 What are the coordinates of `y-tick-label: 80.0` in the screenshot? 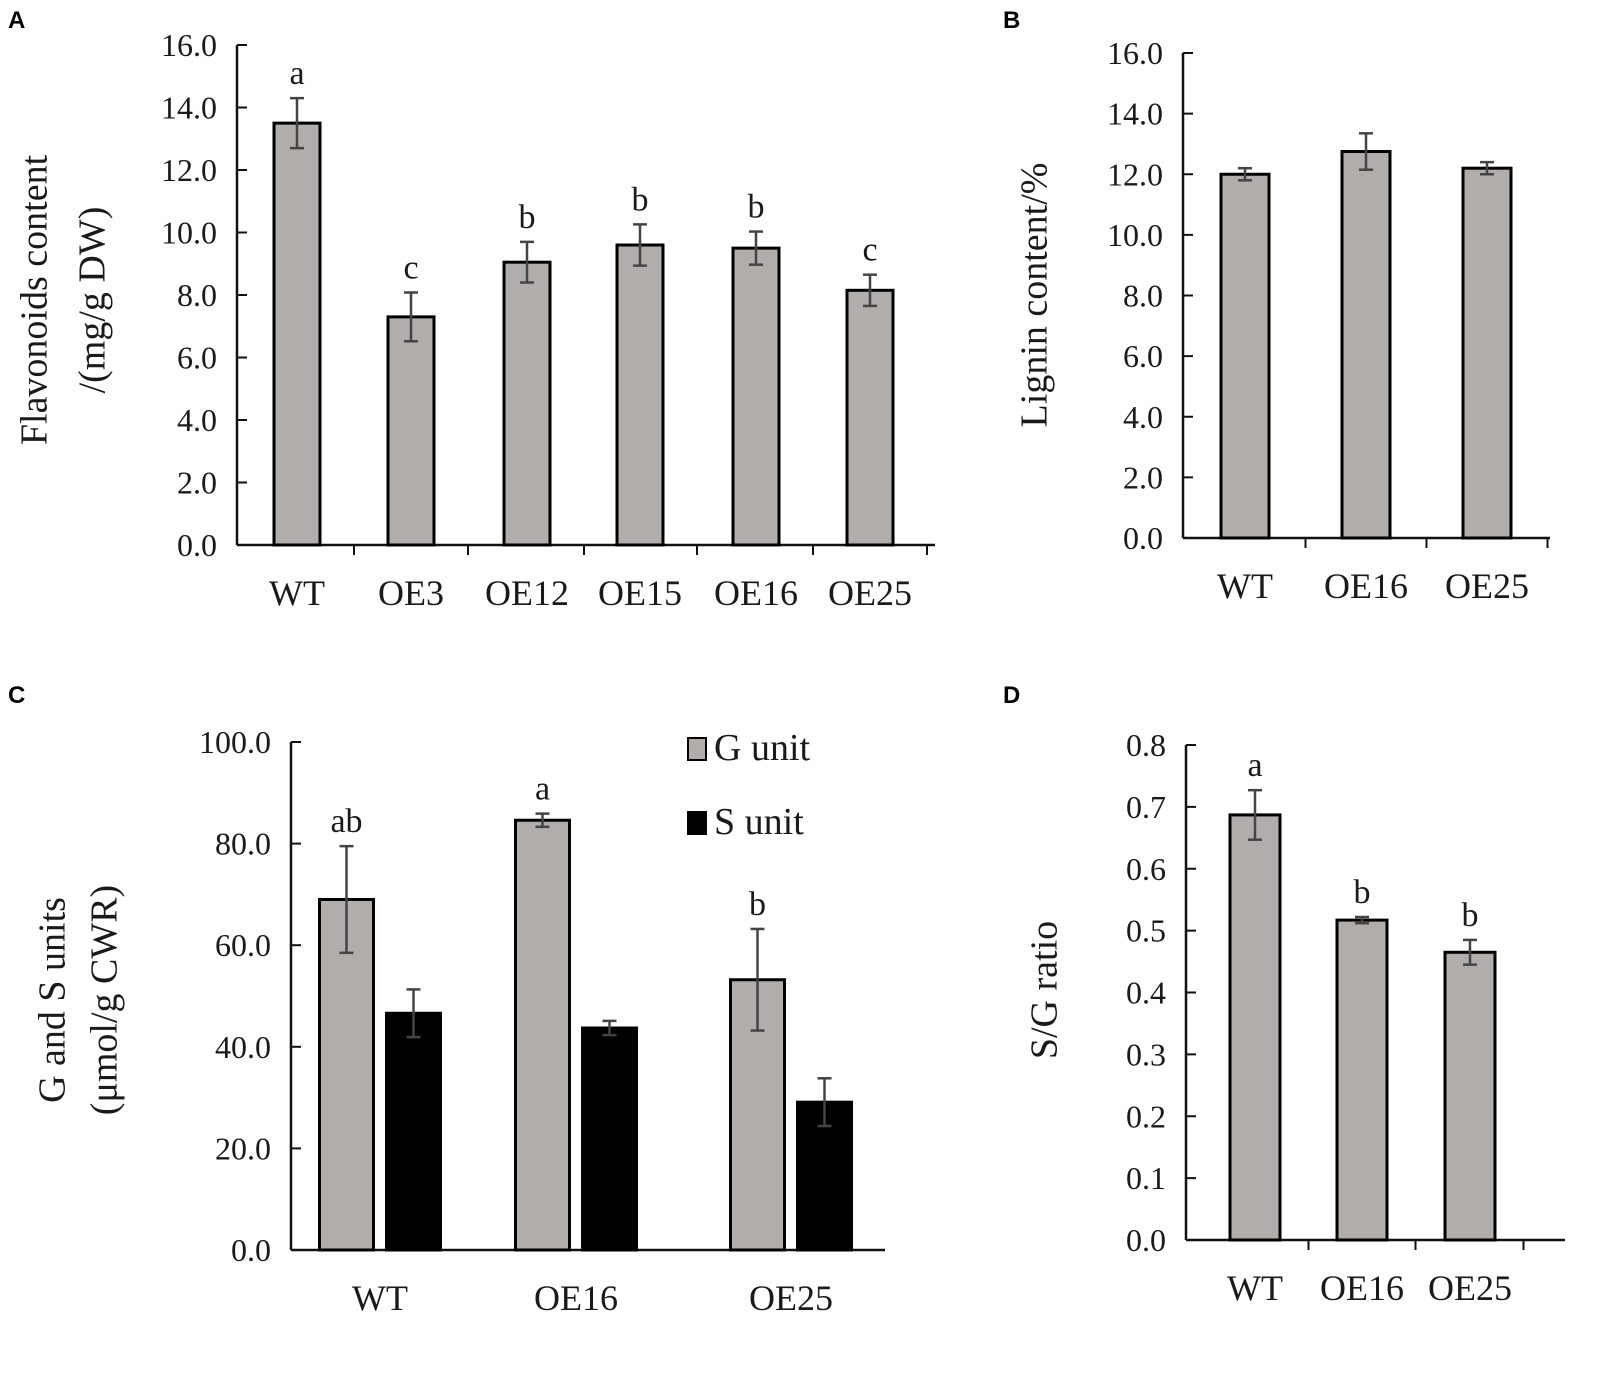 It's located at (243, 844).